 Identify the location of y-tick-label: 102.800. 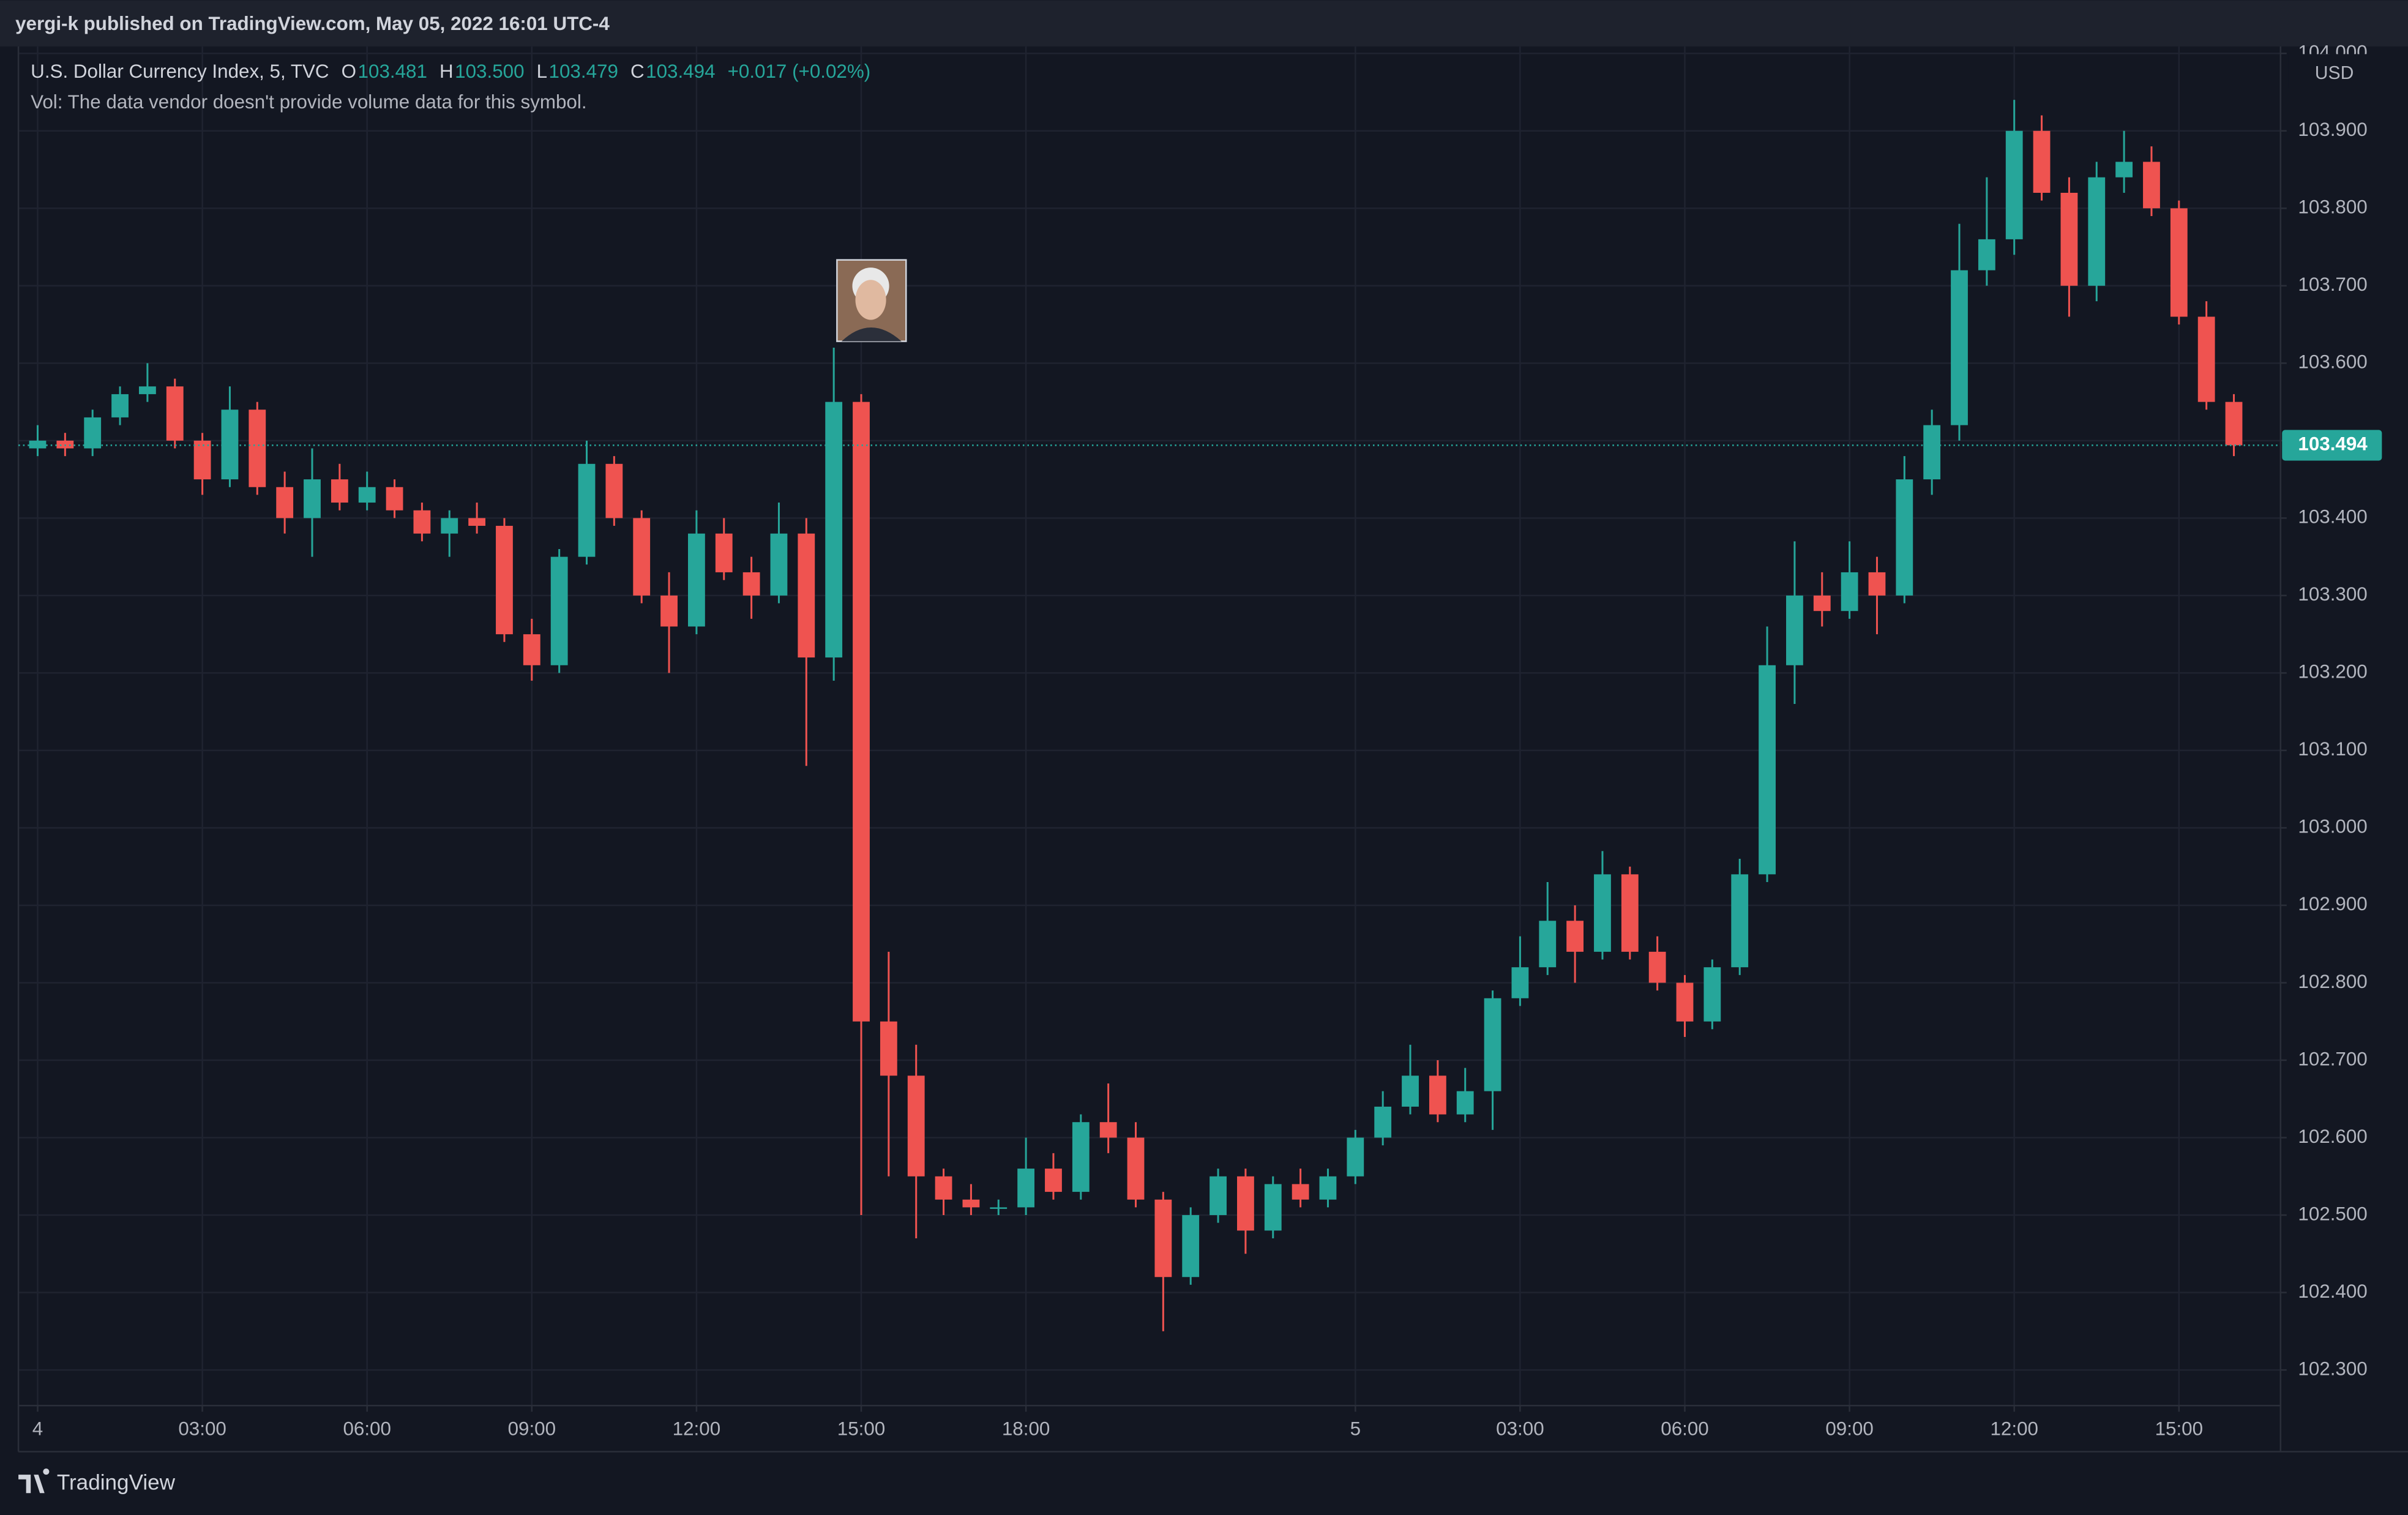
(2332, 981).